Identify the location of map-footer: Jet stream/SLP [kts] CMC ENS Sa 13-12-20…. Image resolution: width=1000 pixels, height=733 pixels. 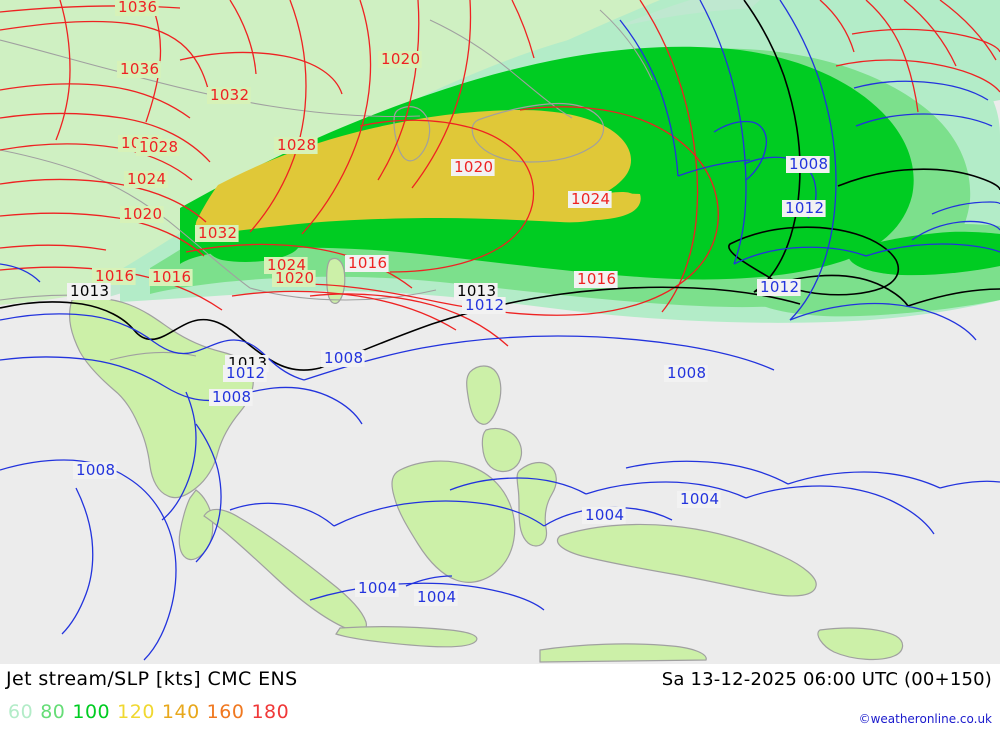
(500, 698).